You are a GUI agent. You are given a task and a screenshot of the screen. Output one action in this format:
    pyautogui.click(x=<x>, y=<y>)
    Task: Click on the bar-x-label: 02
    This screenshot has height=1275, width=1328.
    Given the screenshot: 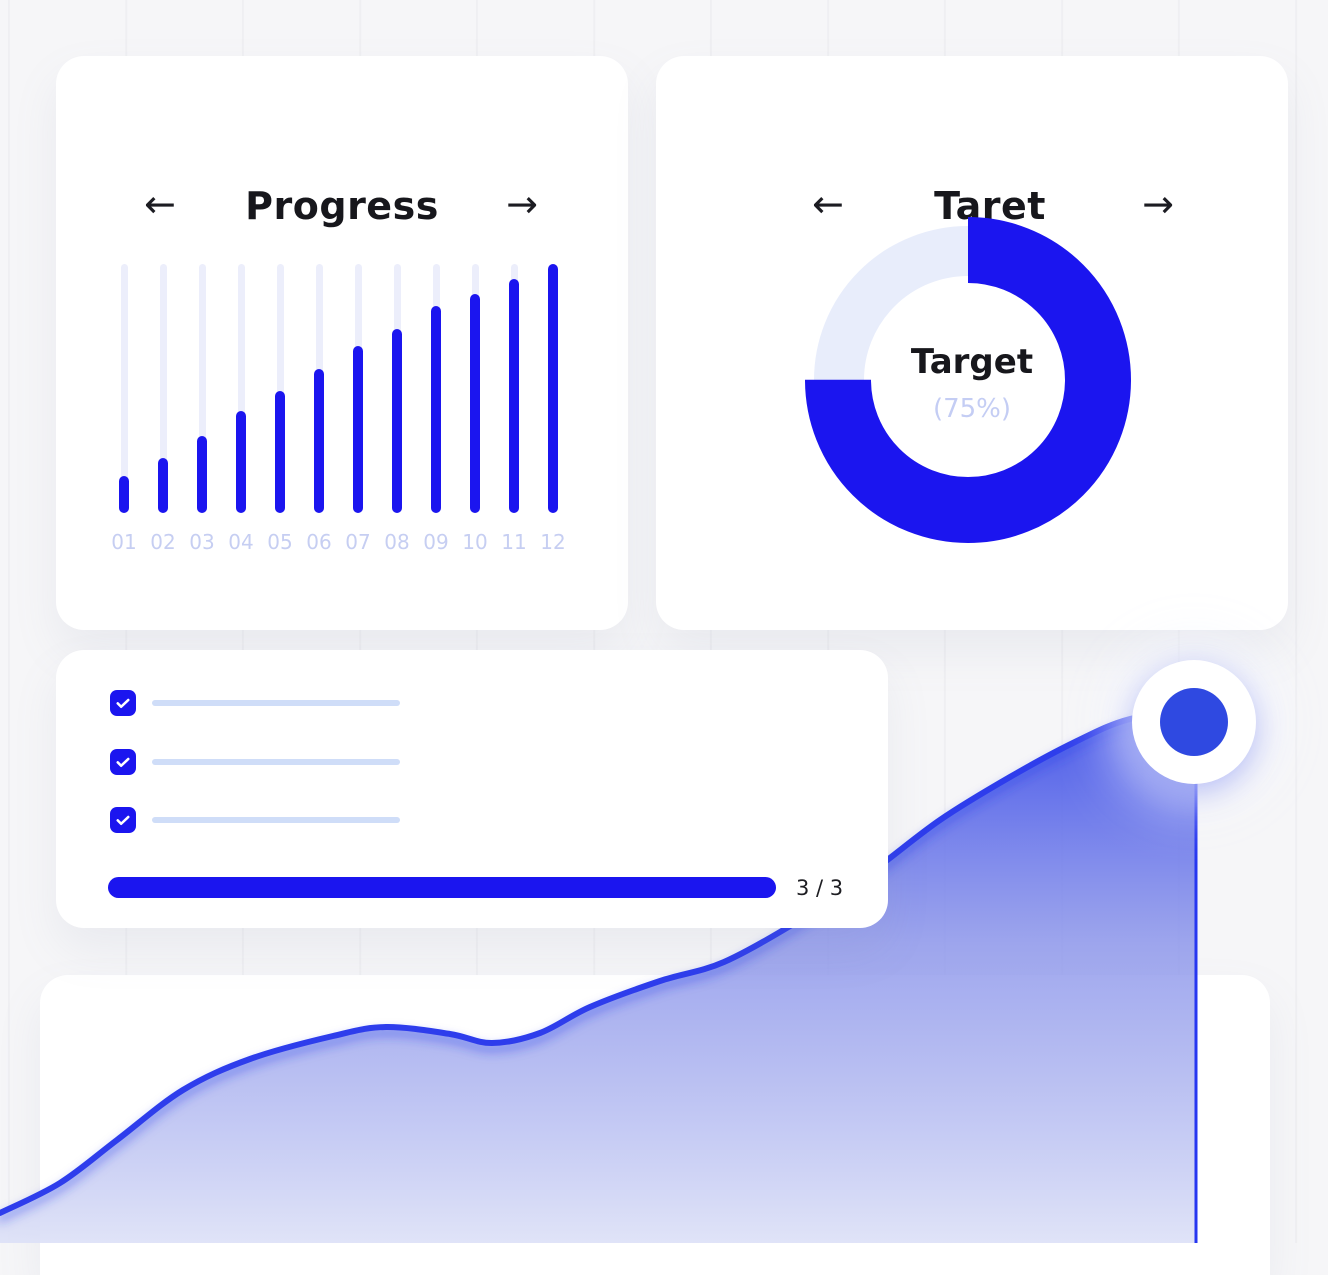 What is the action you would take?
    pyautogui.click(x=163, y=542)
    